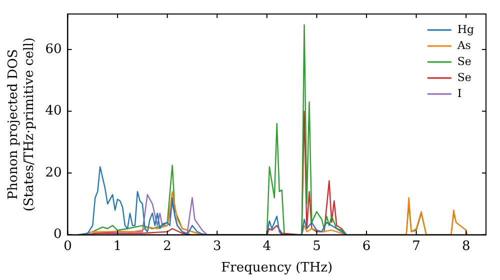 The width and height of the screenshot is (500, 280). What do you see at coordinates (68, 246) in the screenshot?
I see `x-tick-label: 0` at bounding box center [68, 246].